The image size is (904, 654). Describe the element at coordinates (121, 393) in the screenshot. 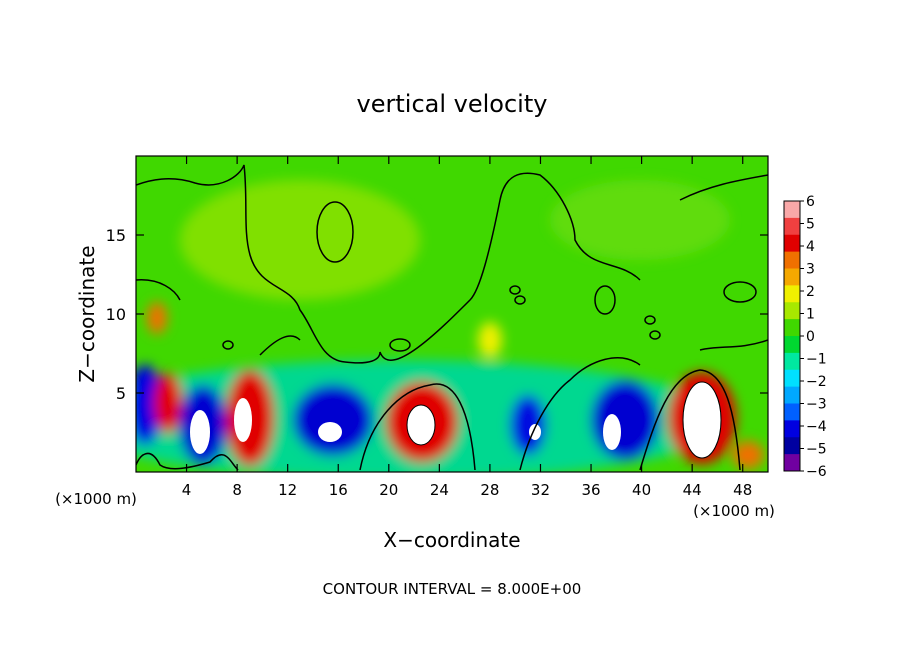

I see `y-tick-label: 5` at that location.